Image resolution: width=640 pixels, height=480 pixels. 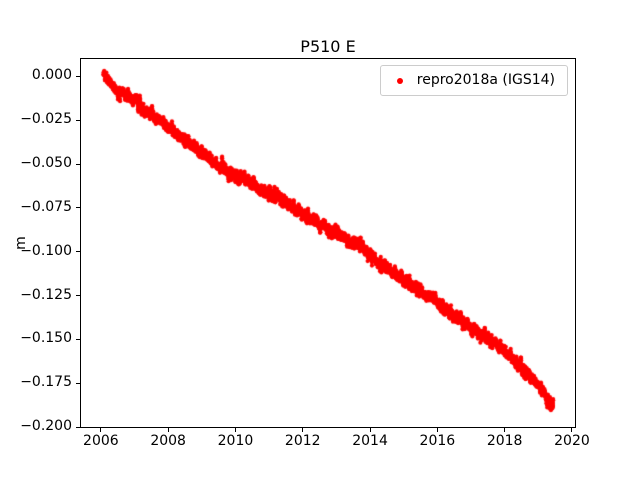 I want to click on y-tick-label: −0.050, so click(x=46, y=163).